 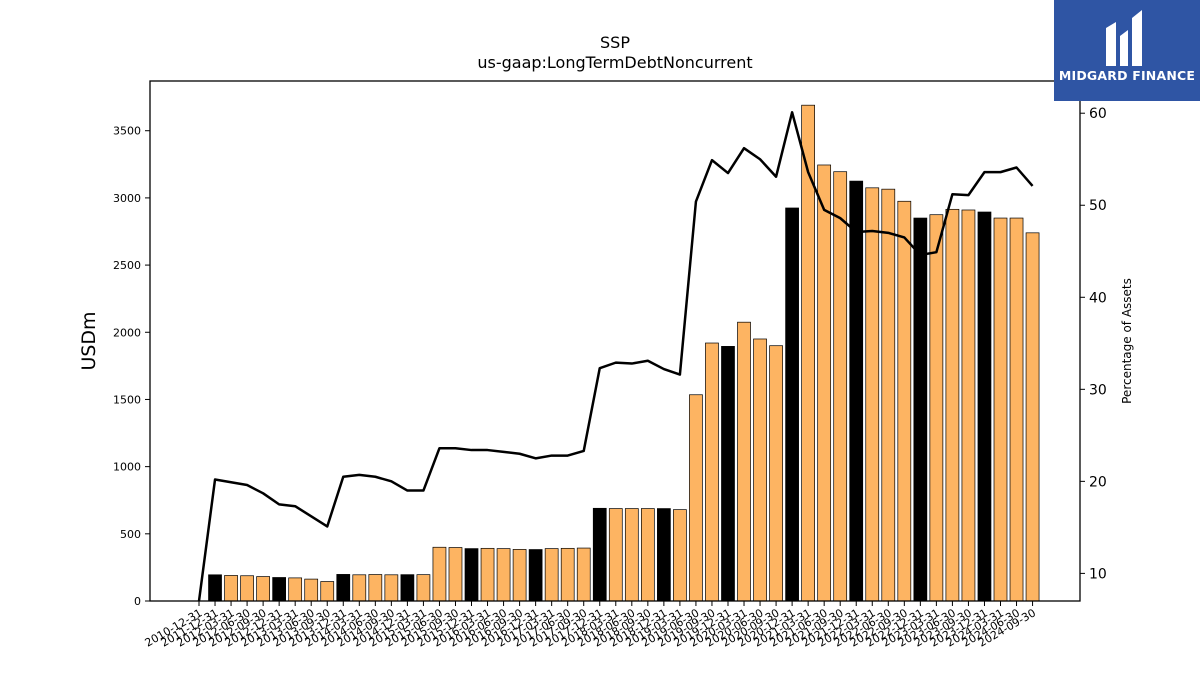 What do you see at coordinates (1098, 390) in the screenshot?
I see `y2-tick-label: 30` at bounding box center [1098, 390].